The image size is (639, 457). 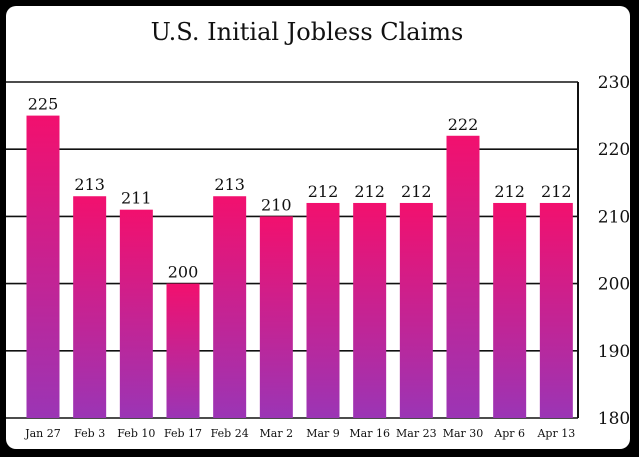 I want to click on y-tick-label: 230, so click(x=614, y=83).